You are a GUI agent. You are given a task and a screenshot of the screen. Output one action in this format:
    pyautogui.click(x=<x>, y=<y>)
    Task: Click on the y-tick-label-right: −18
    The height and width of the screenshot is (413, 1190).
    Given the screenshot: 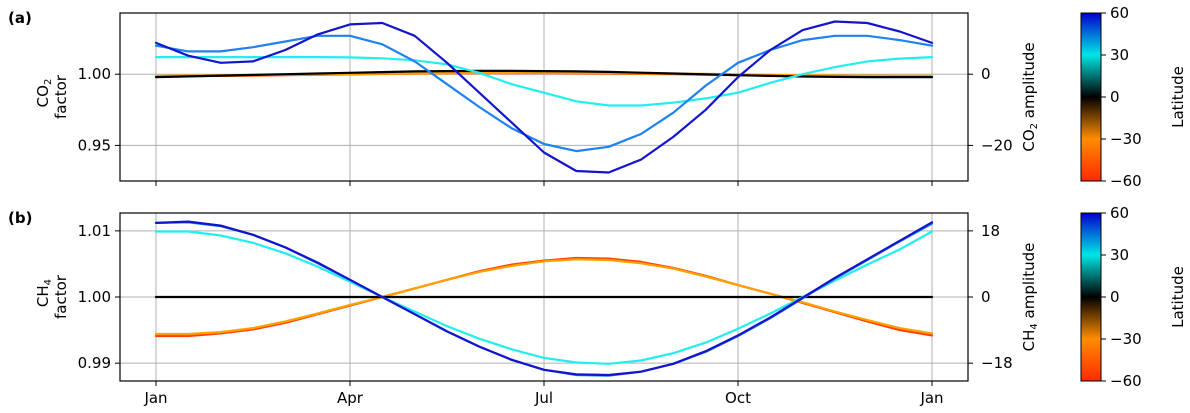 What is the action you would take?
    pyautogui.click(x=997, y=363)
    